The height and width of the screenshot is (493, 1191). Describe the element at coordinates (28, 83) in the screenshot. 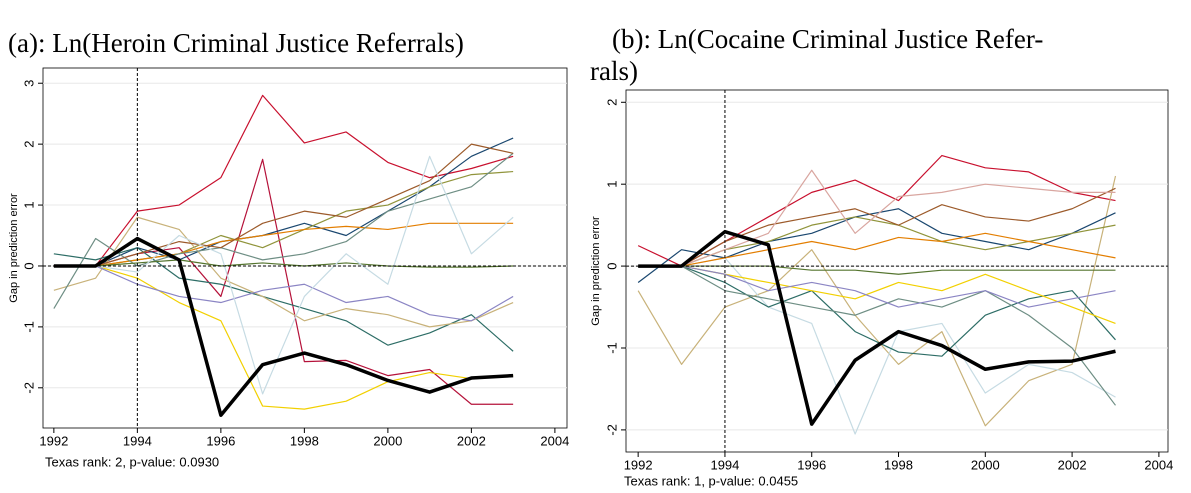

I see `y-tick-label: 3` at that location.